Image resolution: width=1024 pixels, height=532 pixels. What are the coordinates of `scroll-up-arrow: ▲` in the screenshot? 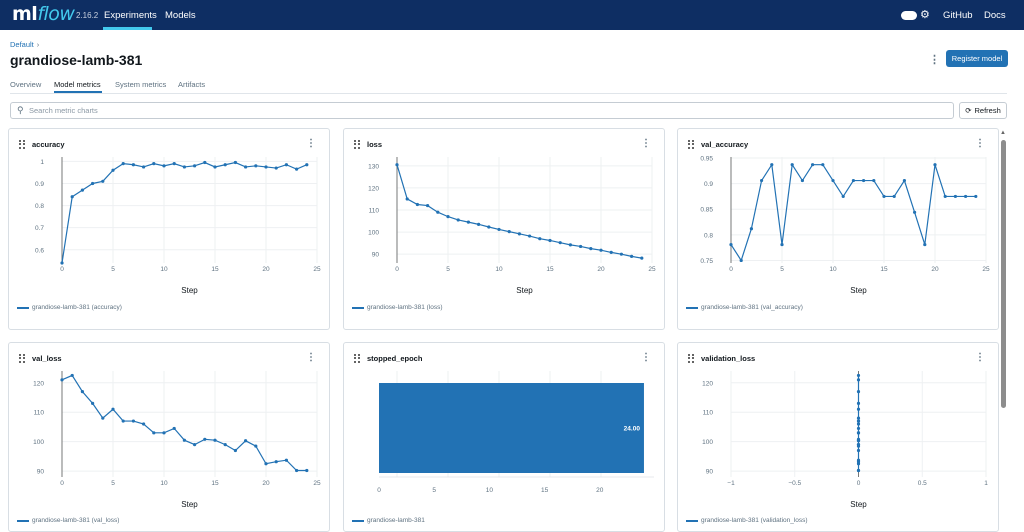 It's located at (1003, 133).